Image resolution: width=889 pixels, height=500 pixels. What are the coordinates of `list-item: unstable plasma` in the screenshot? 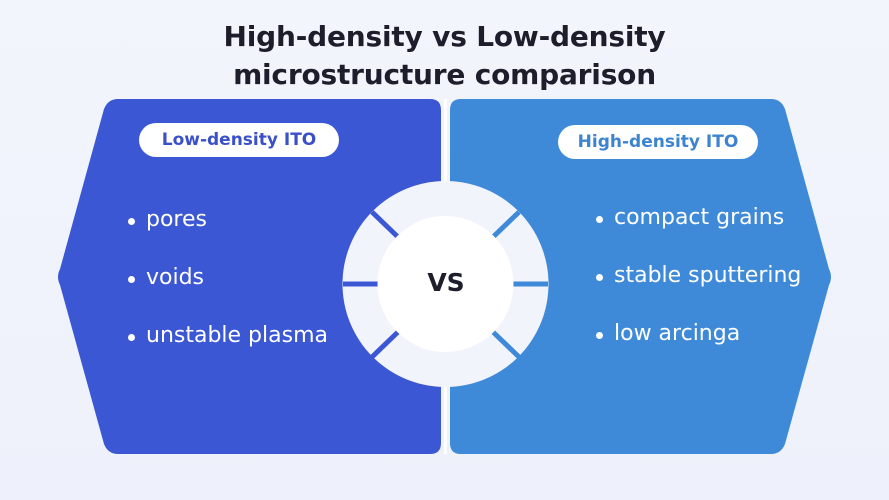 It's located at (227, 350).